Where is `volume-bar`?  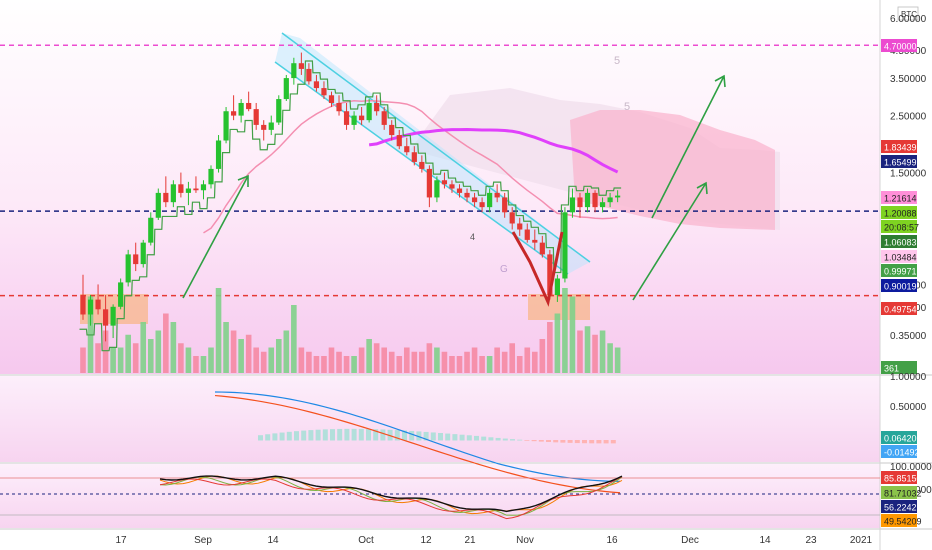 volume-bar is located at coordinates (474, 360).